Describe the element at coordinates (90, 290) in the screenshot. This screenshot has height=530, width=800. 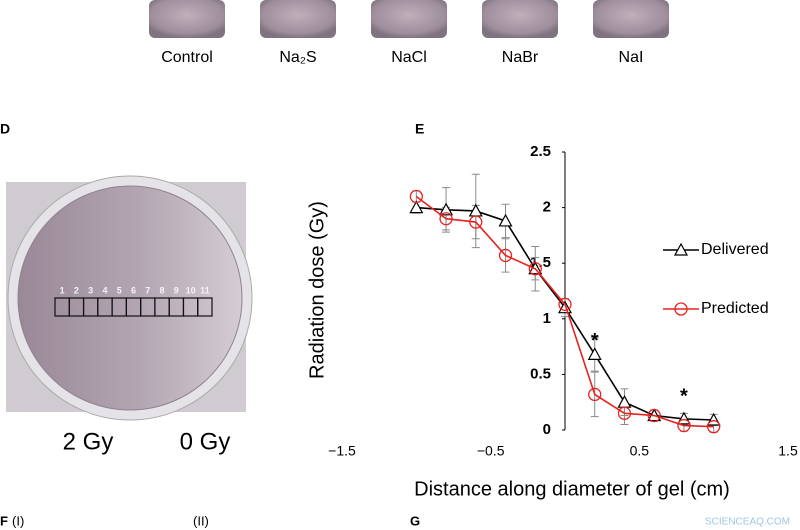
I see `cell-number: 3` at that location.